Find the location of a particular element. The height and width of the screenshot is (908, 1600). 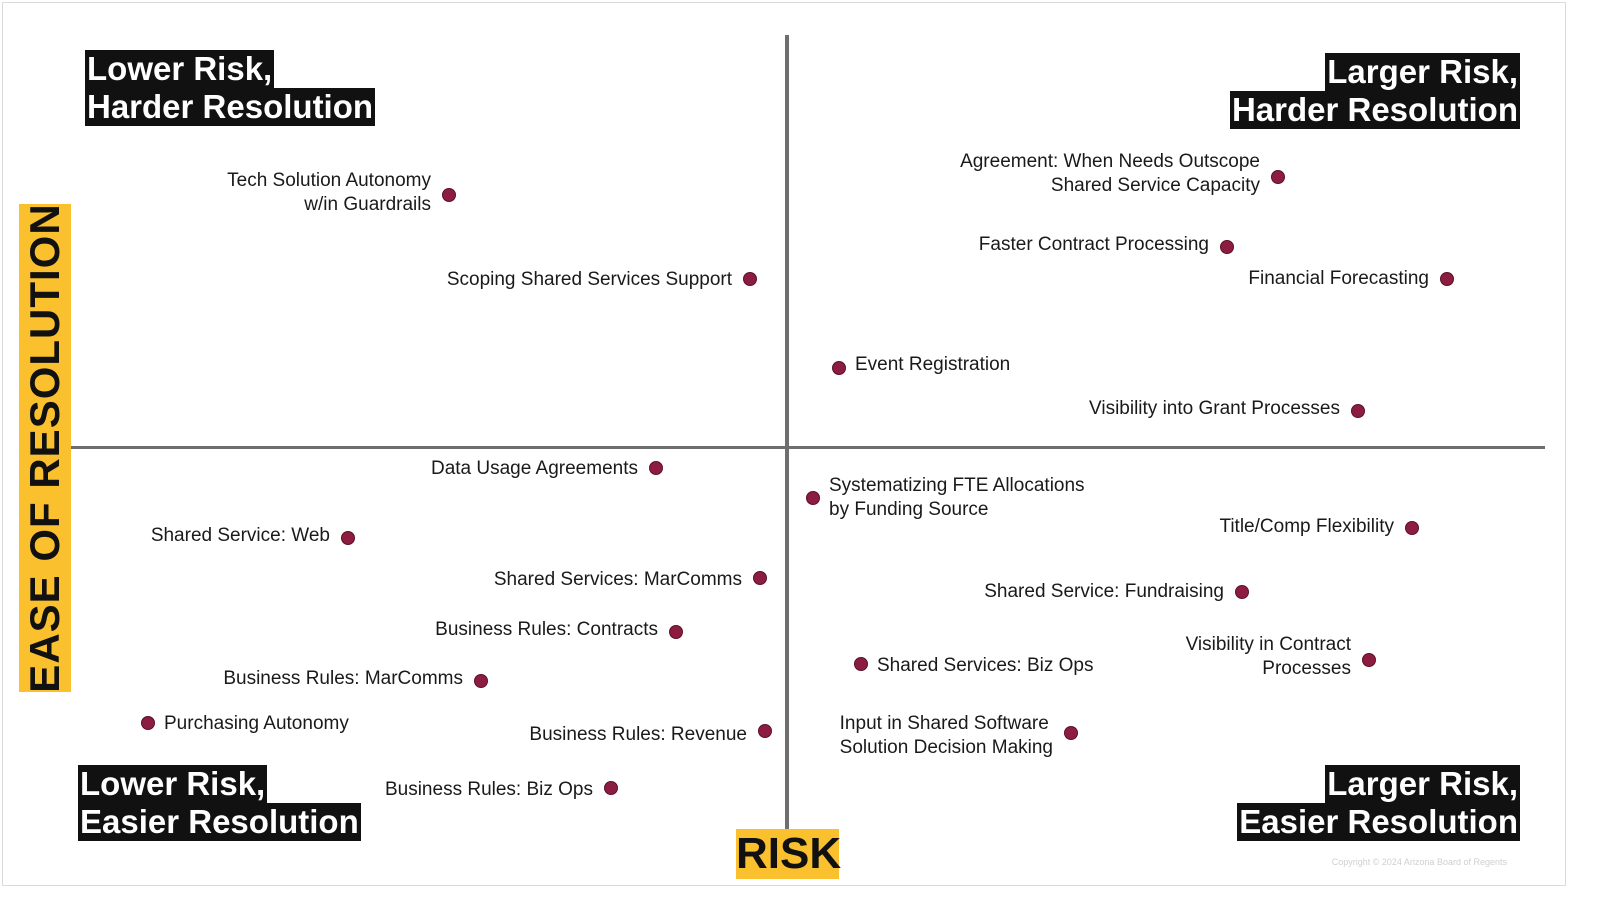

item-label: Visibility into Grant Processes is located at coordinates (1214, 409).